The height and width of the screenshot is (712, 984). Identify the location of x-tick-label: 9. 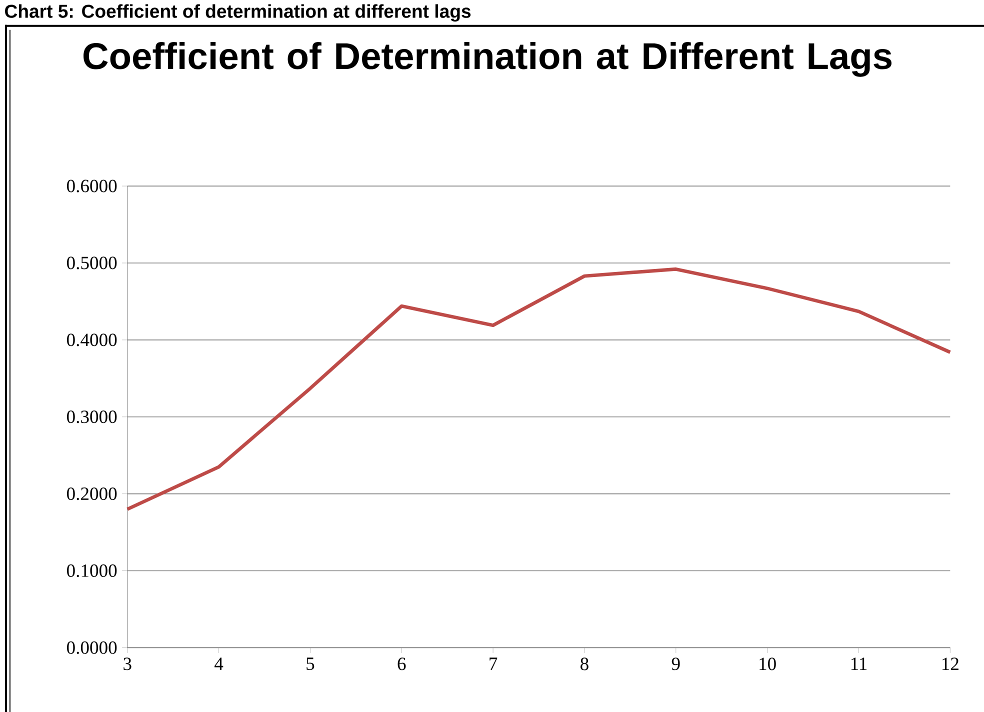
(676, 664).